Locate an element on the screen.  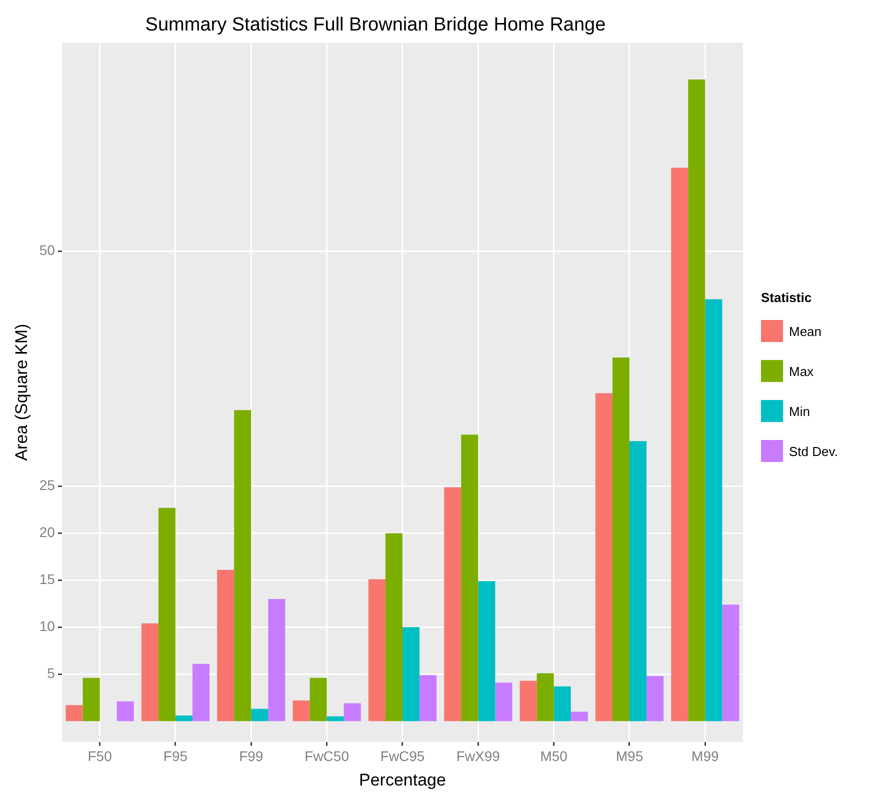
x-tick-label: F99 is located at coordinates (251, 756).